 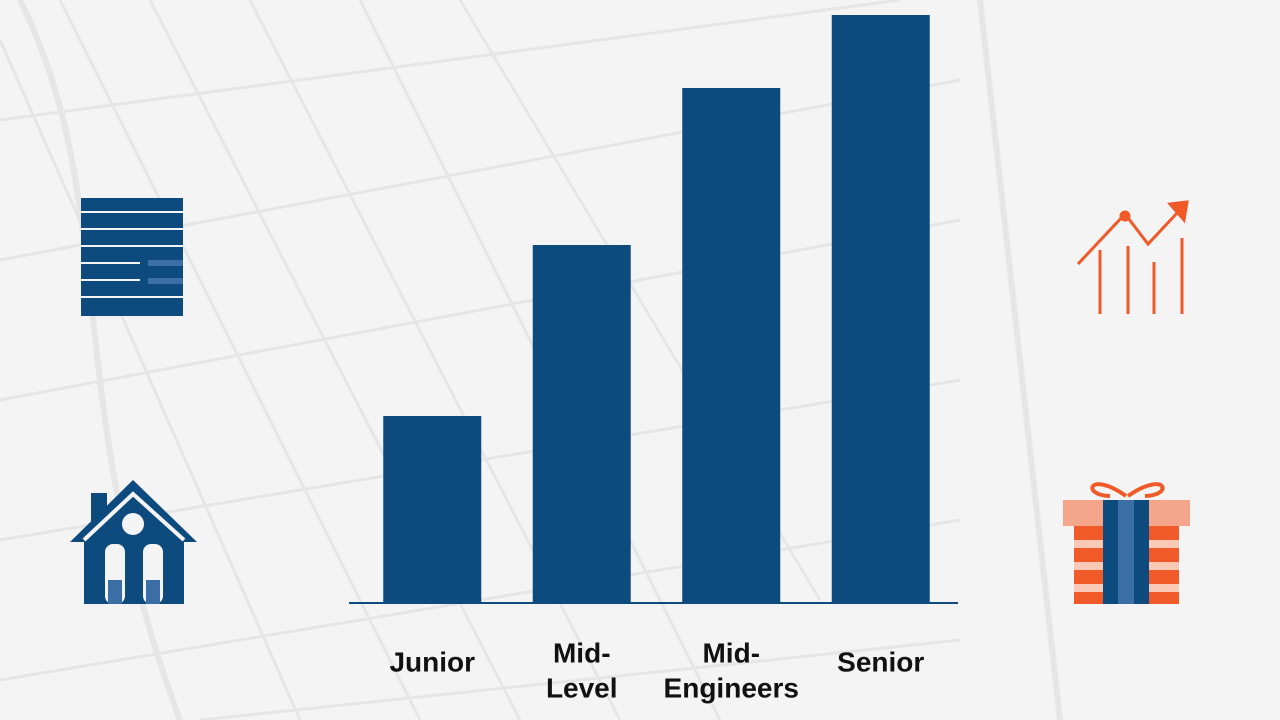 I want to click on x-tick-label: Senior, so click(x=880, y=661).